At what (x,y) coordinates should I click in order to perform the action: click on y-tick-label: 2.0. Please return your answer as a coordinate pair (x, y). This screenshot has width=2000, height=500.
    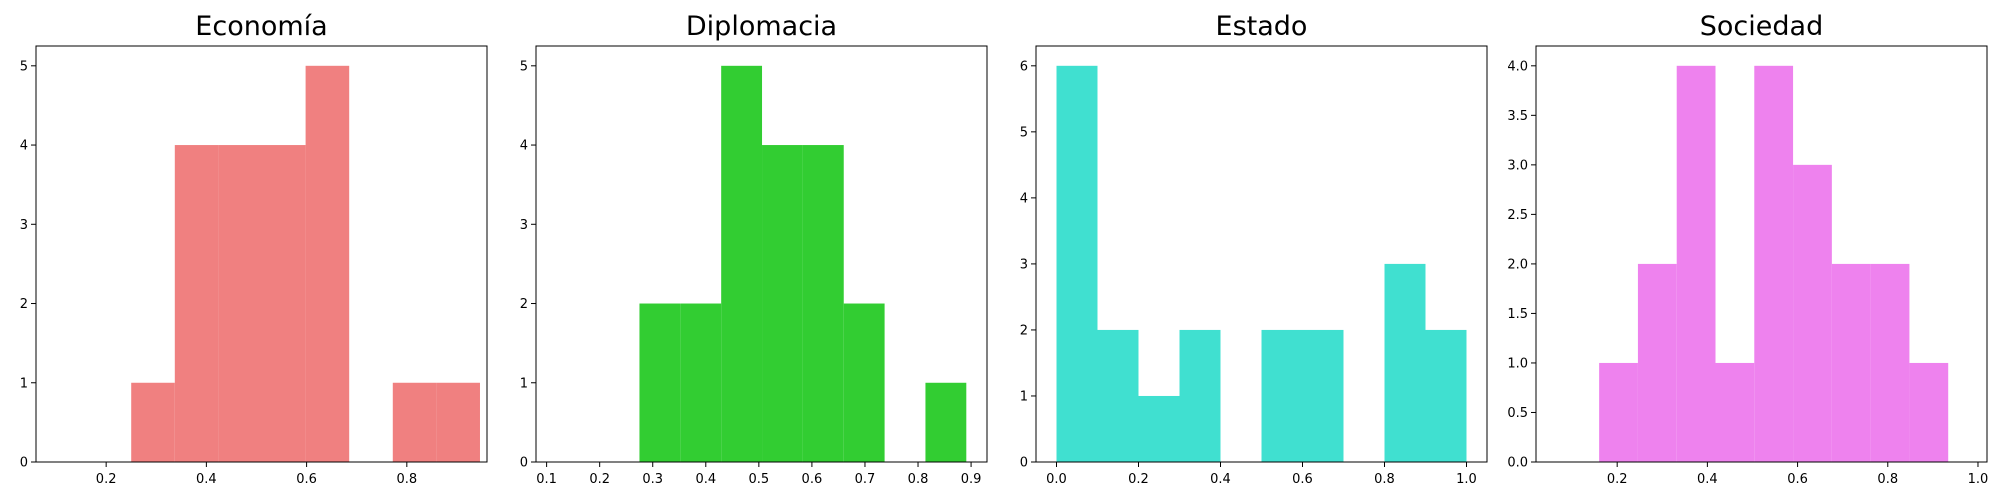
    Looking at the image, I should click on (1517, 264).